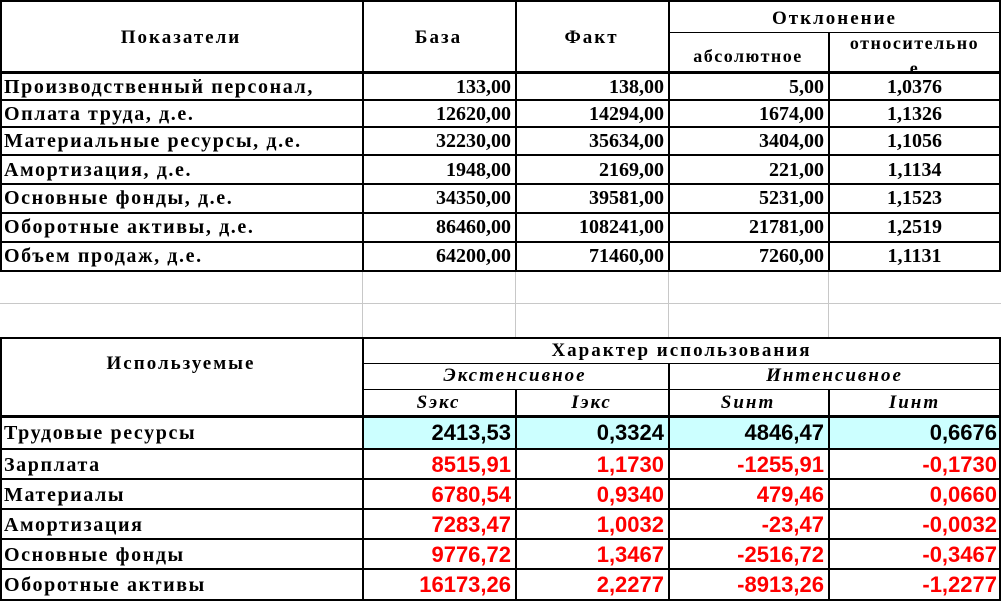 The width and height of the screenshot is (1001, 601). I want to click on header-deviation: Отклонение, so click(834, 18).